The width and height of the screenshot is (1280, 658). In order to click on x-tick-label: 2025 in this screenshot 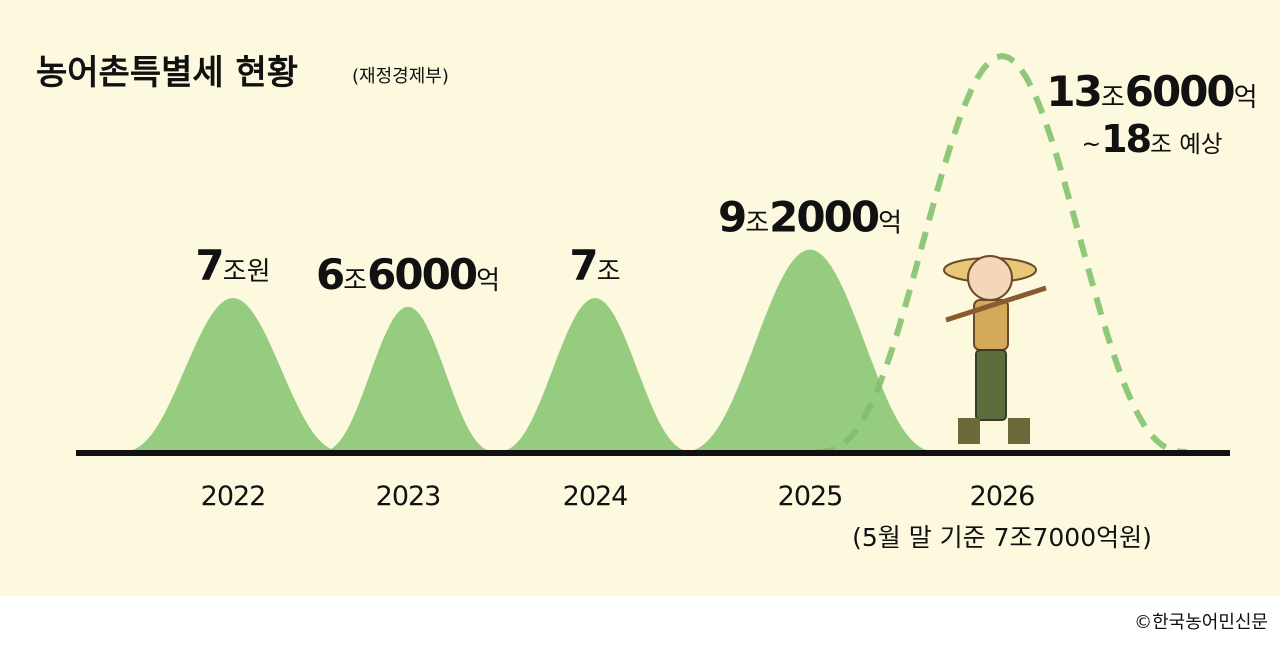, I will do `click(810, 496)`.